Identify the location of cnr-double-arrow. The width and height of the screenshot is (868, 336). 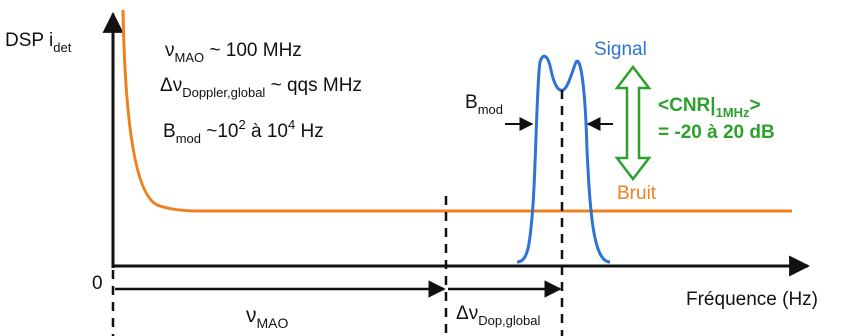
(633, 123).